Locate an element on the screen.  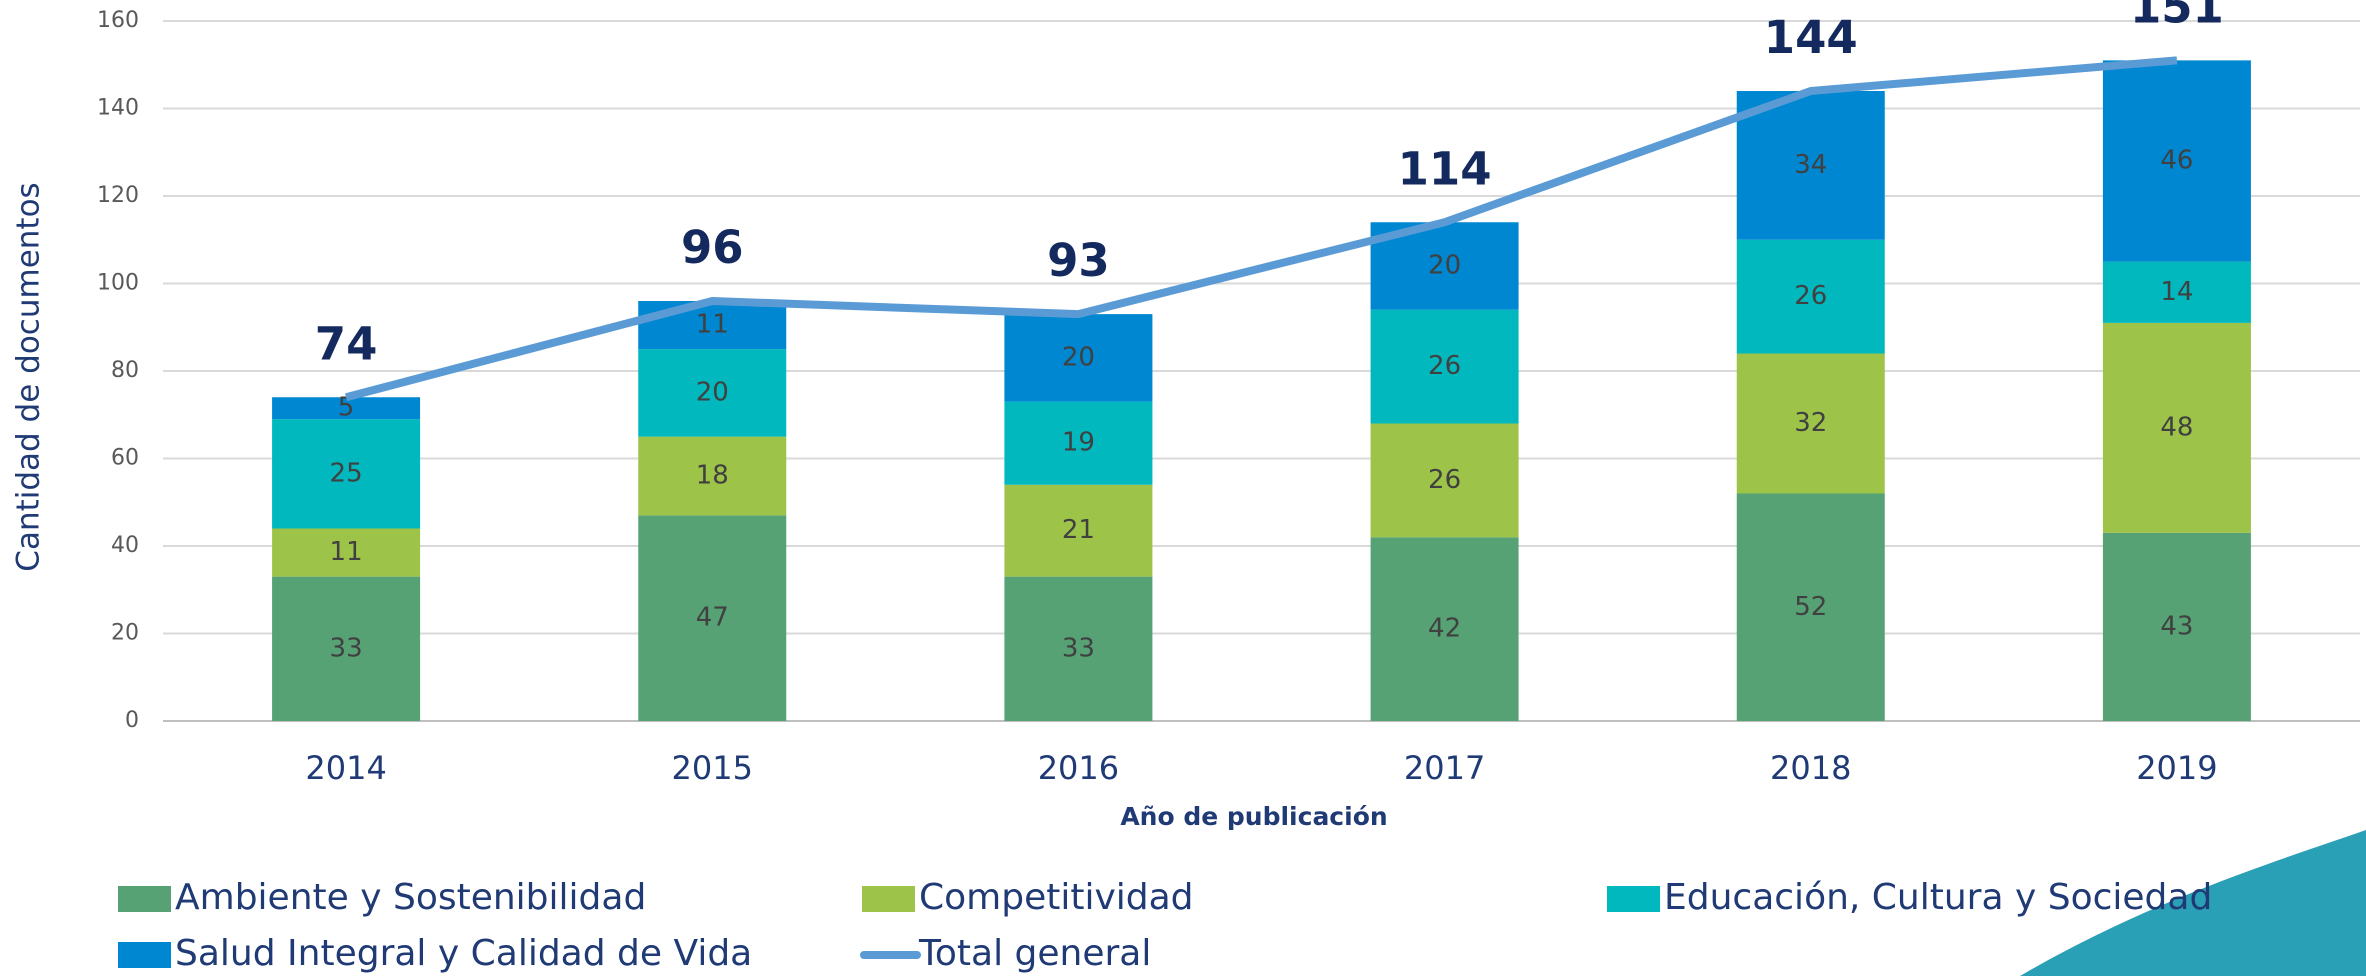
data-label: 47 is located at coordinates (712, 618).